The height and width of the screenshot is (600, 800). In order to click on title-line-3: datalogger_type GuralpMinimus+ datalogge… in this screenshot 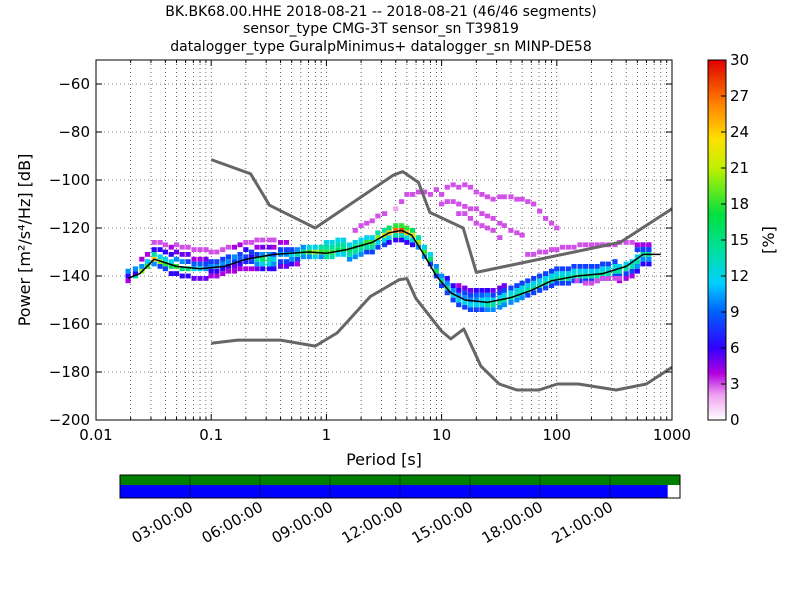, I will do `click(380, 47)`.